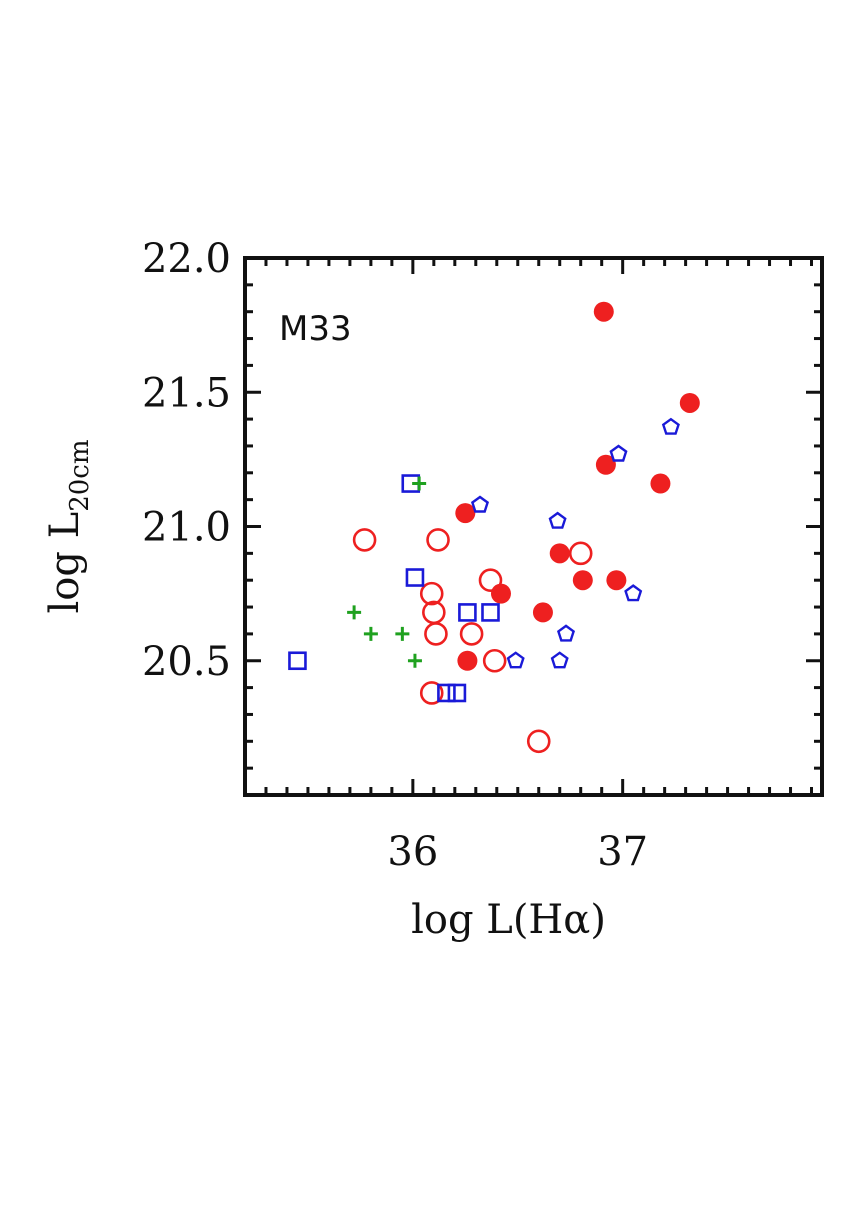 The height and width of the screenshot is (1210, 855). I want to click on y-tick-label: 21.5, so click(186, 393).